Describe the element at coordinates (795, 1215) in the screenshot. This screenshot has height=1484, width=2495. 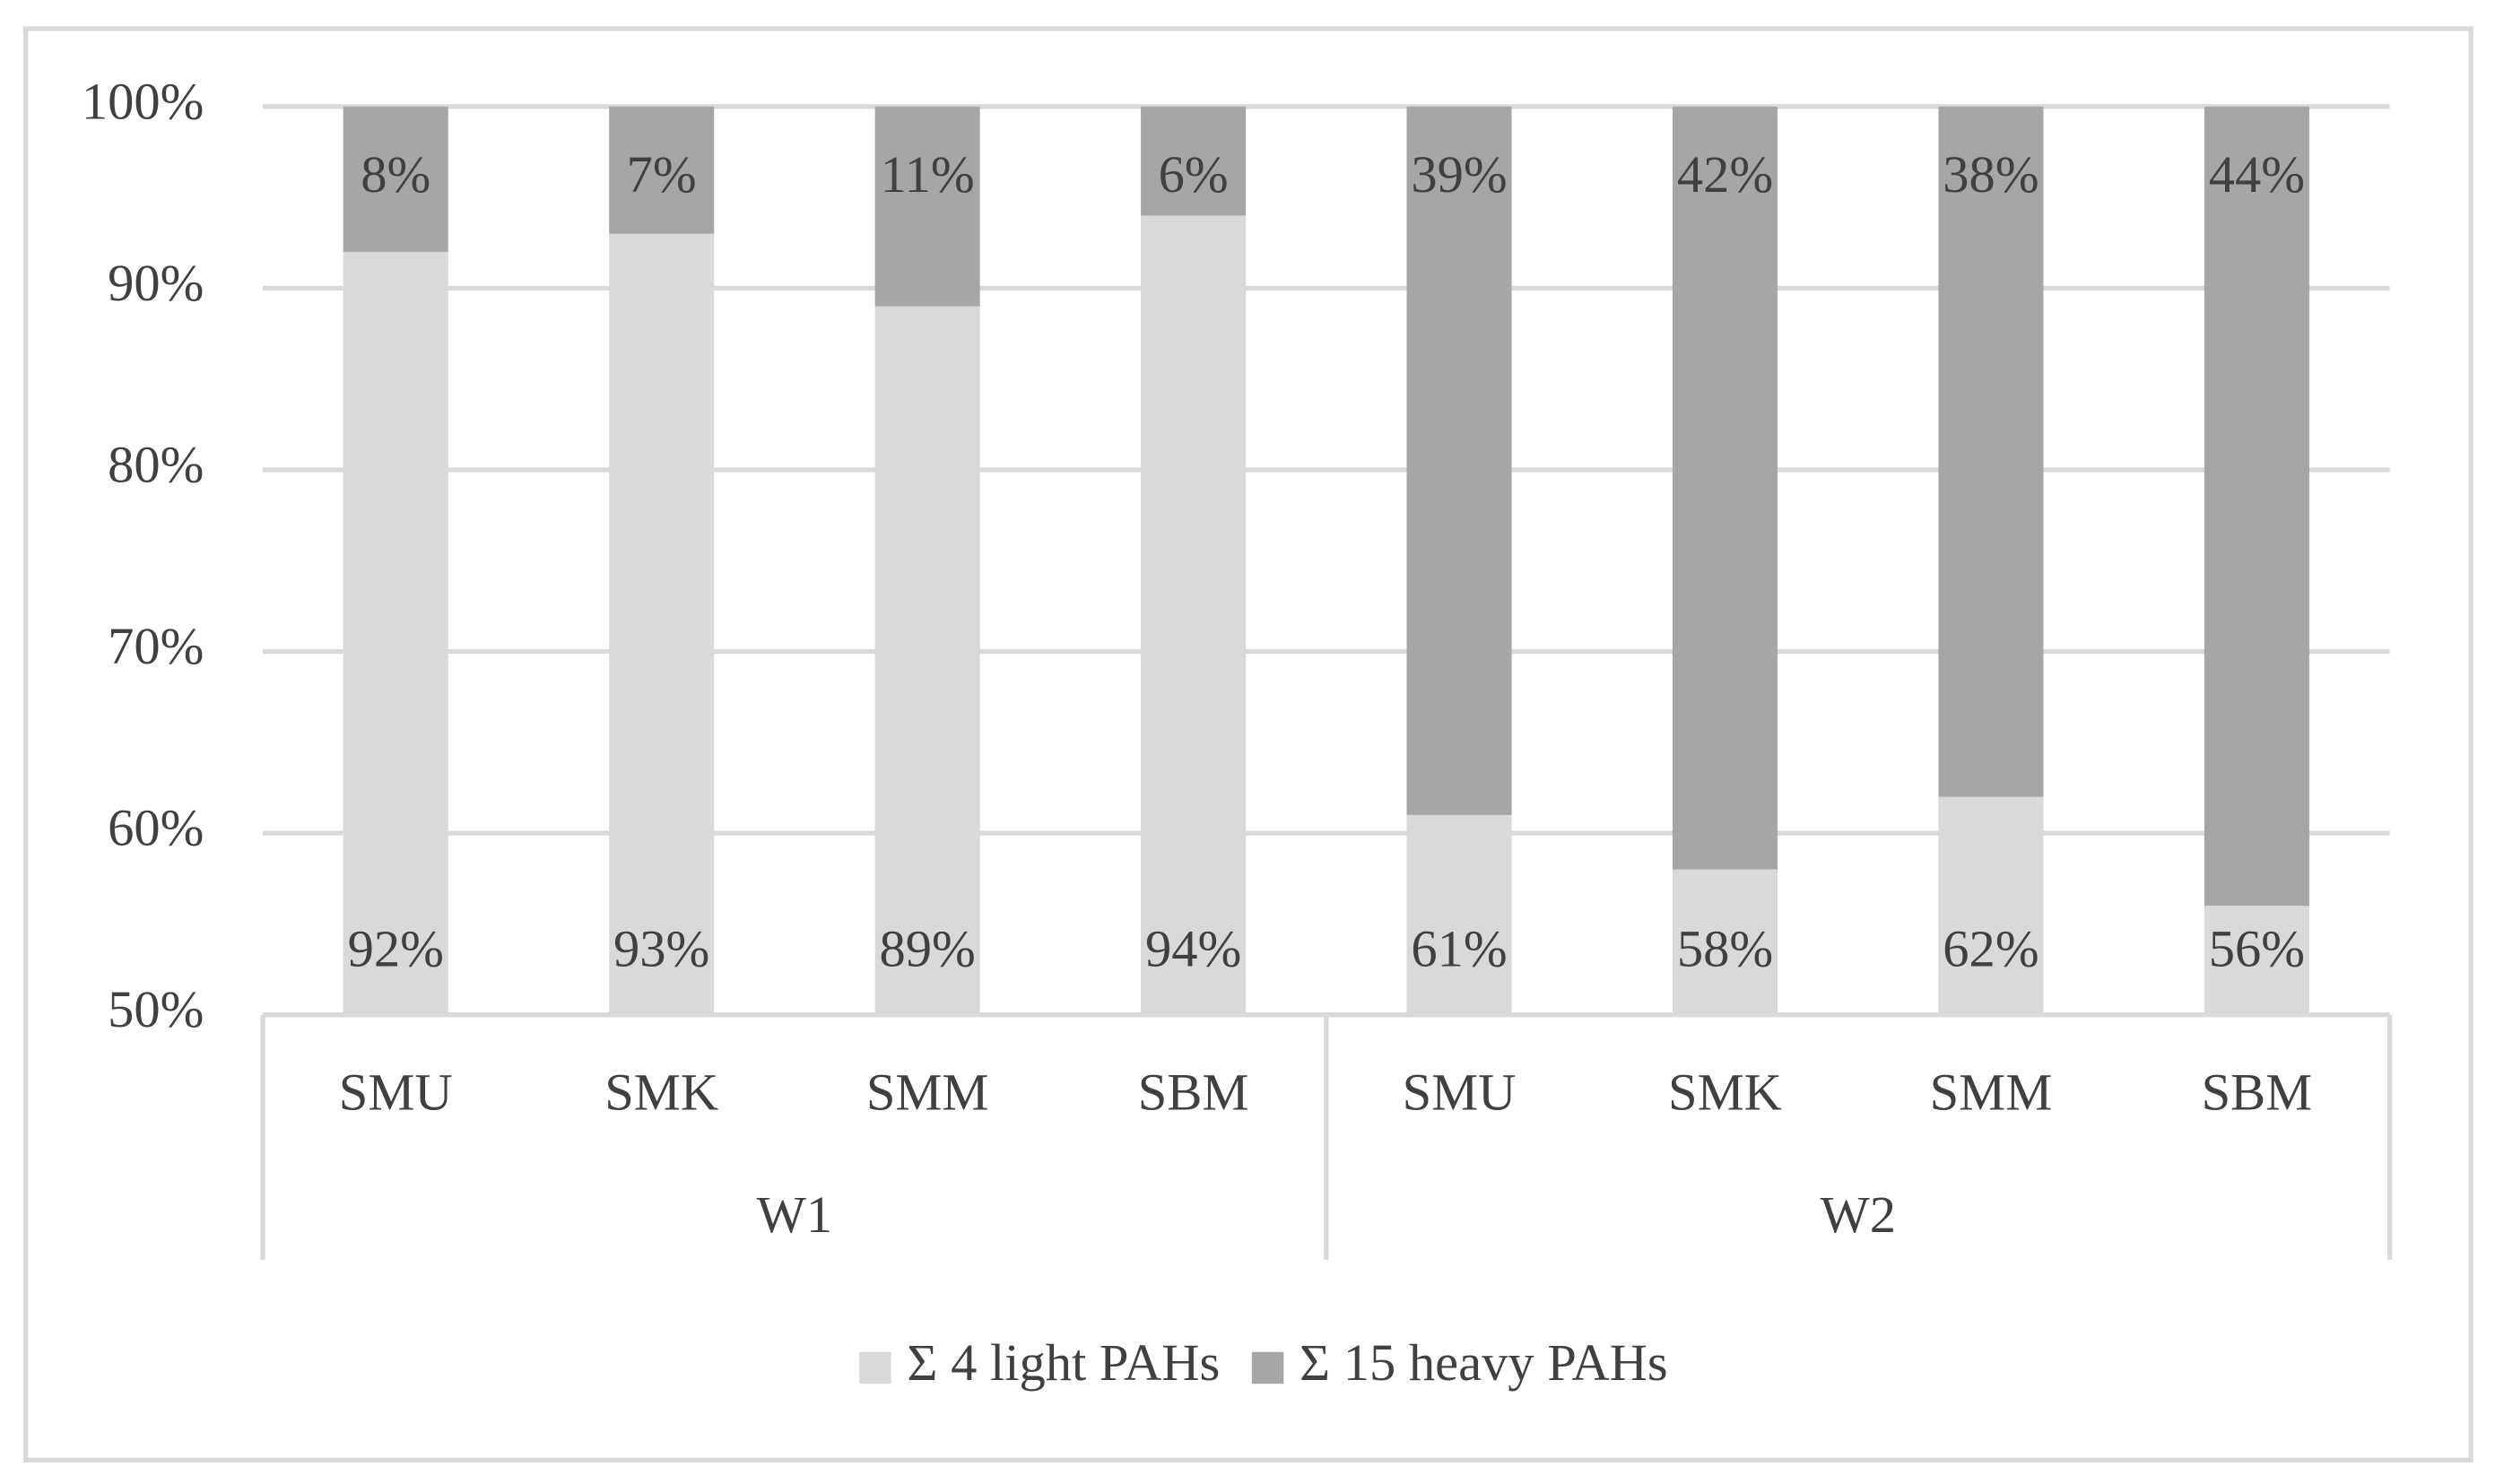
I see `group-label: W1` at that location.